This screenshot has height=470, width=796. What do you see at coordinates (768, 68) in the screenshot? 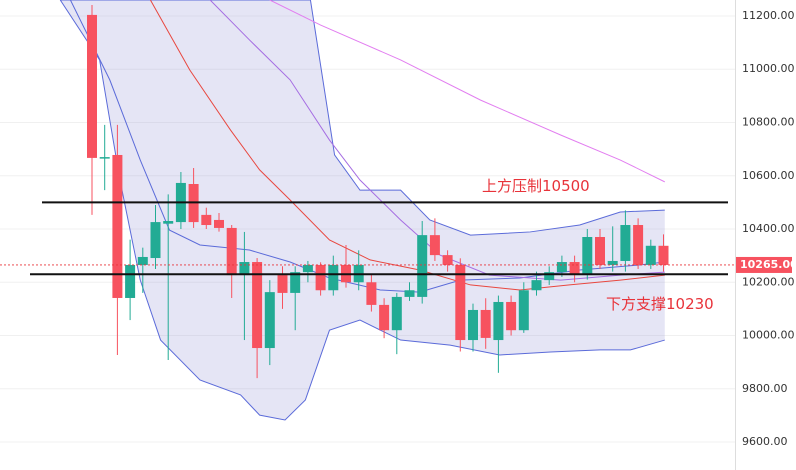
I see `y-tick-label: 11000.00` at bounding box center [768, 68].